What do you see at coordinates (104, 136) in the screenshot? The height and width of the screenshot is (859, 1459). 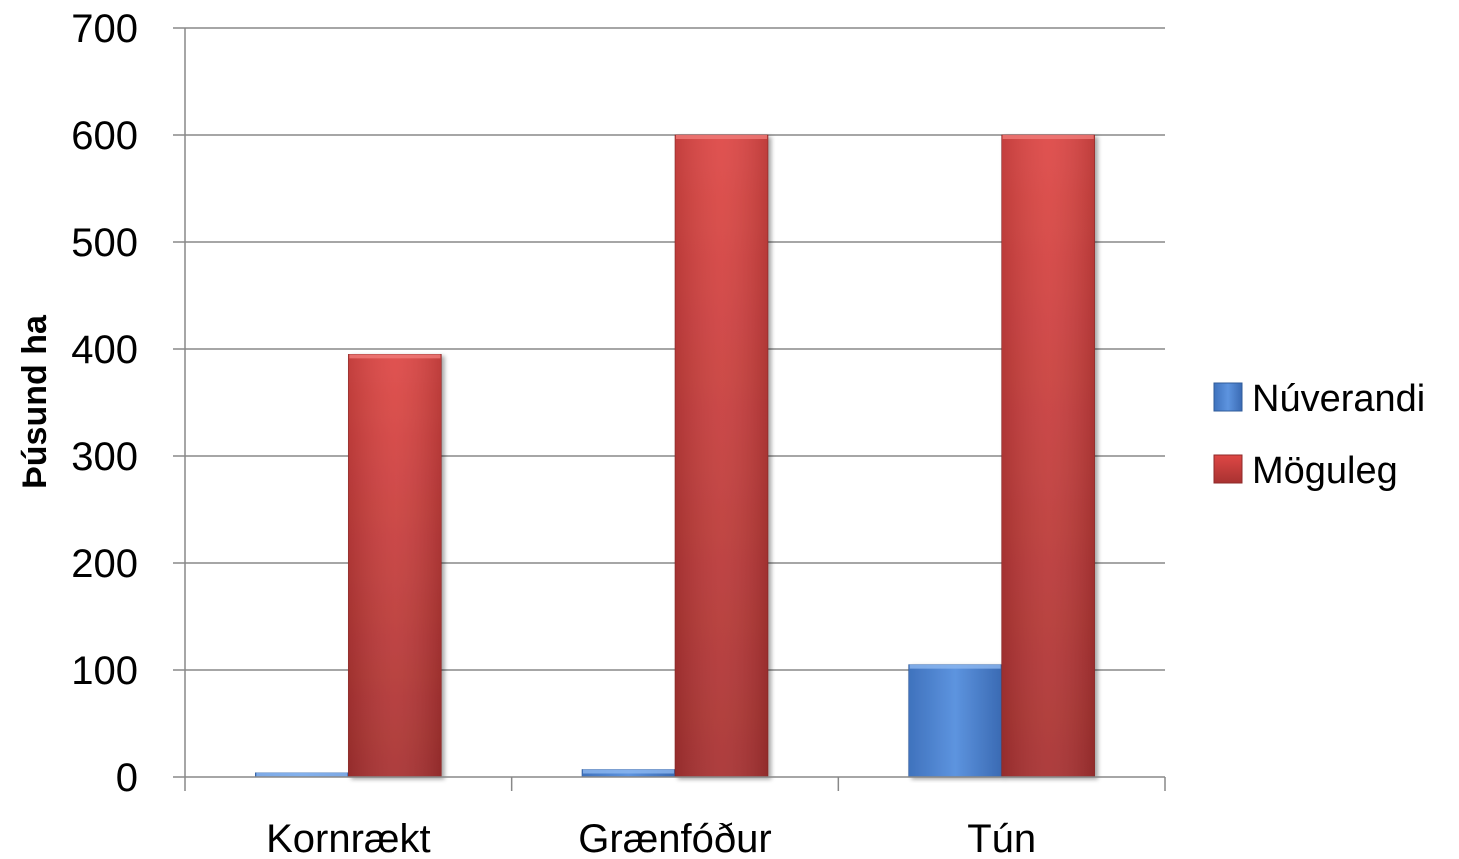 I see `y-tick-label: 600` at bounding box center [104, 136].